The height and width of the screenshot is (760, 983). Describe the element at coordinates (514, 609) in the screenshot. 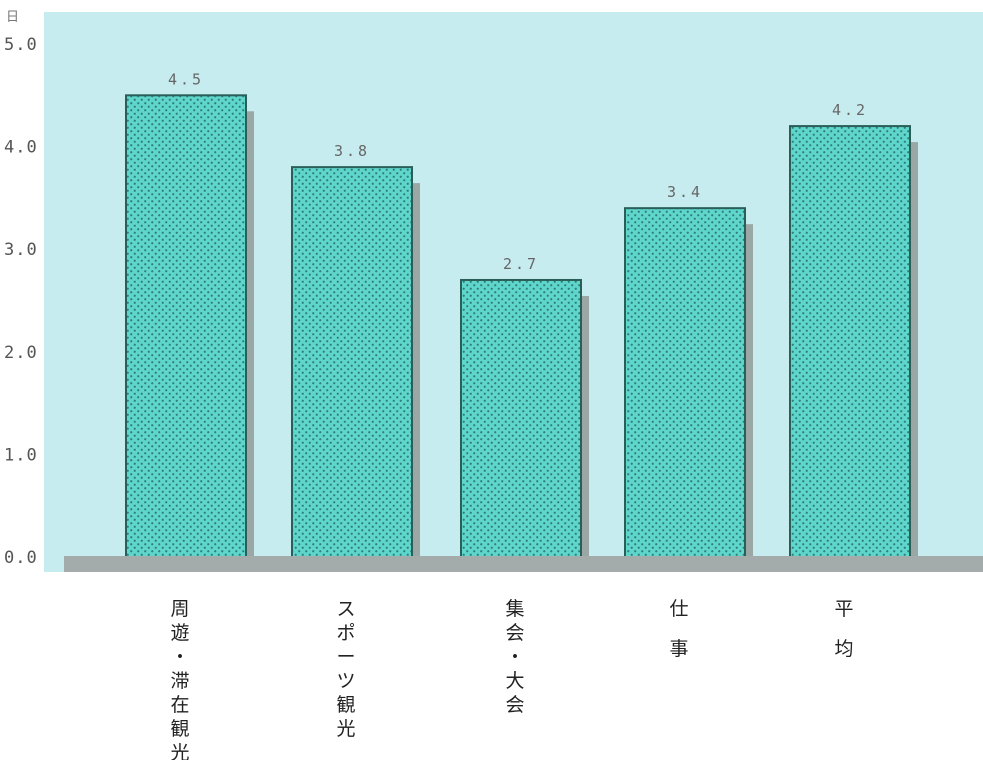

I see `category-label-char: 集` at that location.